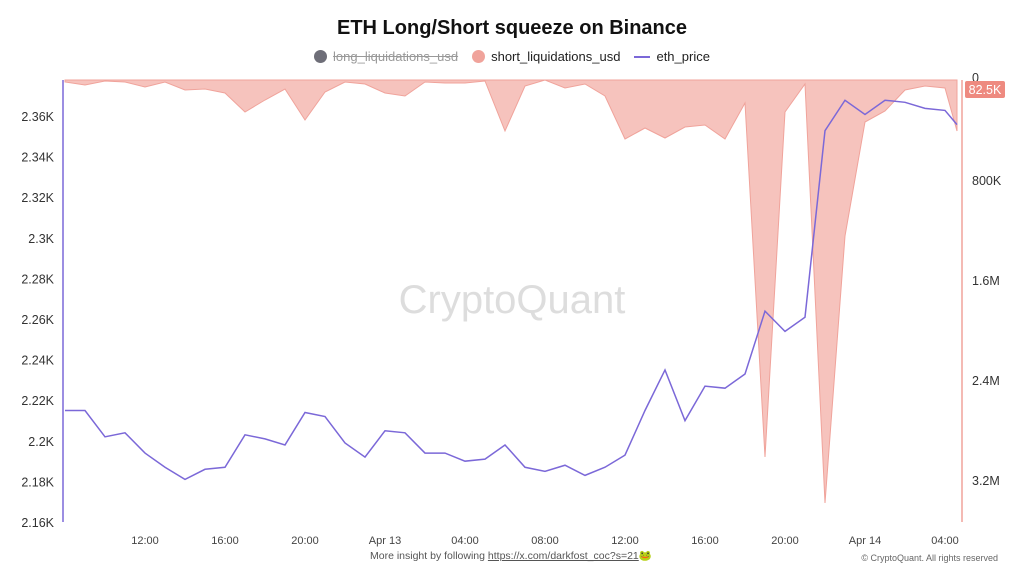 The width and height of the screenshot is (1024, 576). What do you see at coordinates (683, 56) in the screenshot?
I see `legend-label: eth_price` at bounding box center [683, 56].